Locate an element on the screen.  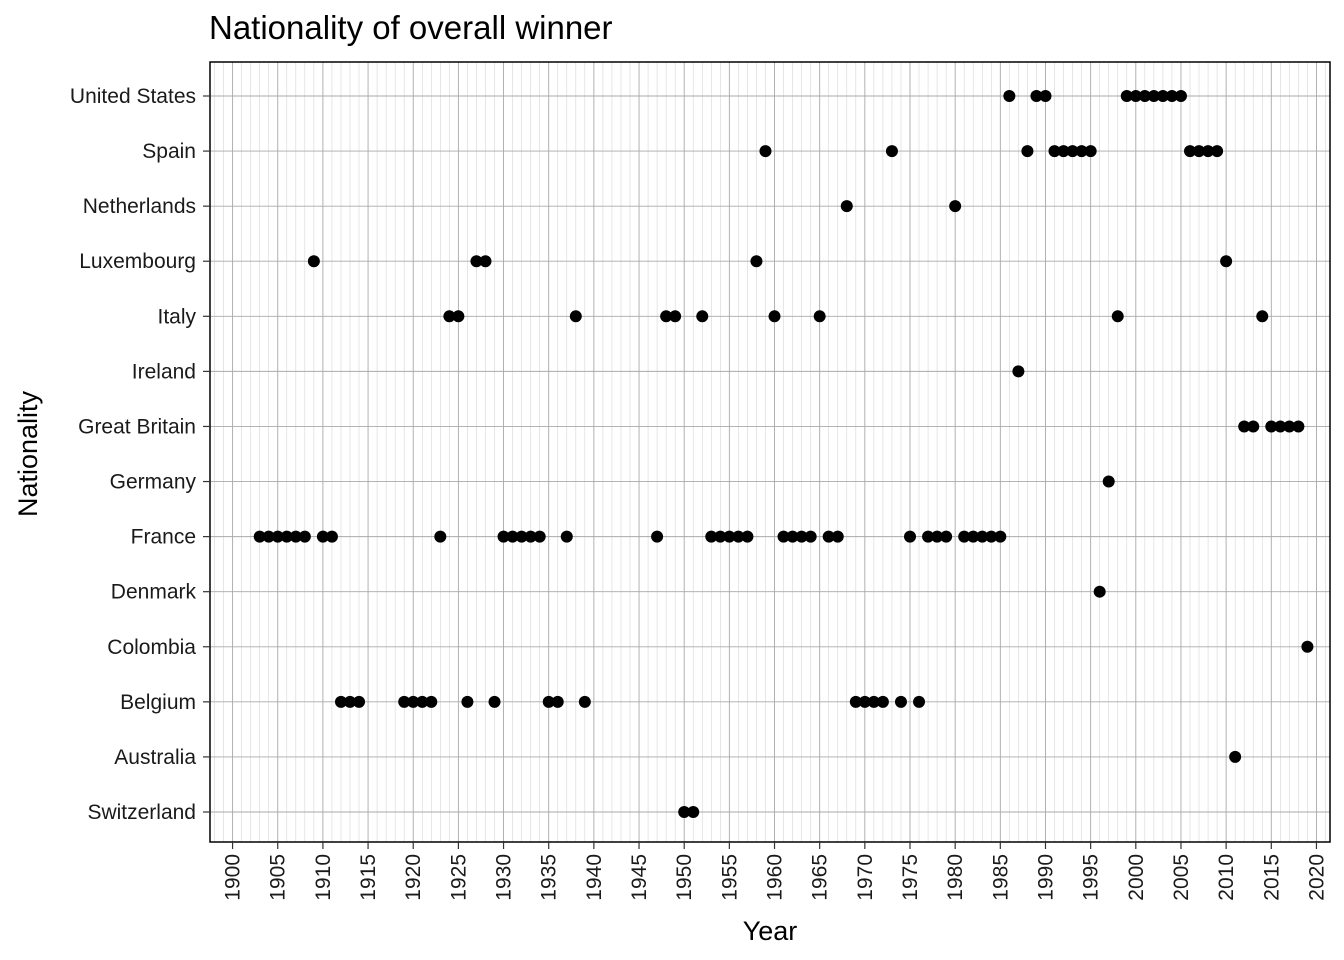
x-tick-label: 1905 is located at coordinates (278, 877).